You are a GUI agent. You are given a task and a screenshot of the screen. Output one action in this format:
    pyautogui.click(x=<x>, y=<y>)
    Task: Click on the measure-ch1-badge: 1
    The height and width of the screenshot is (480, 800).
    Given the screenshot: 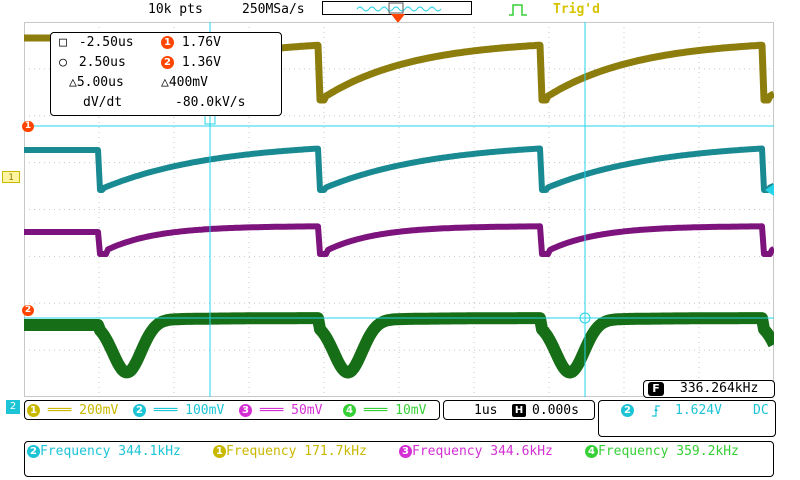 What is the action you would take?
    pyautogui.click(x=219, y=451)
    